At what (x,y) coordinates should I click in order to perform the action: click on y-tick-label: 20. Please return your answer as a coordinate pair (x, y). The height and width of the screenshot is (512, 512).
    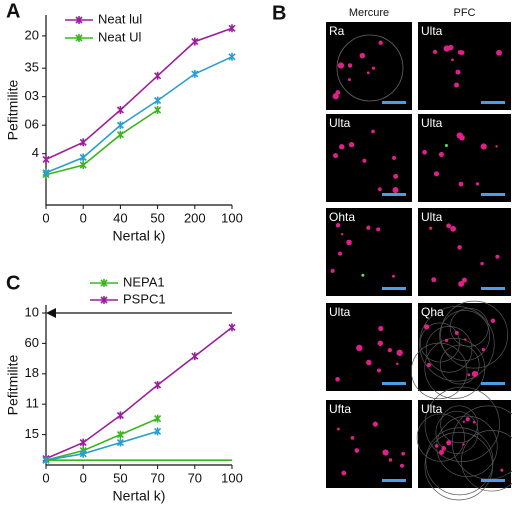
    Looking at the image, I should click on (32, 34).